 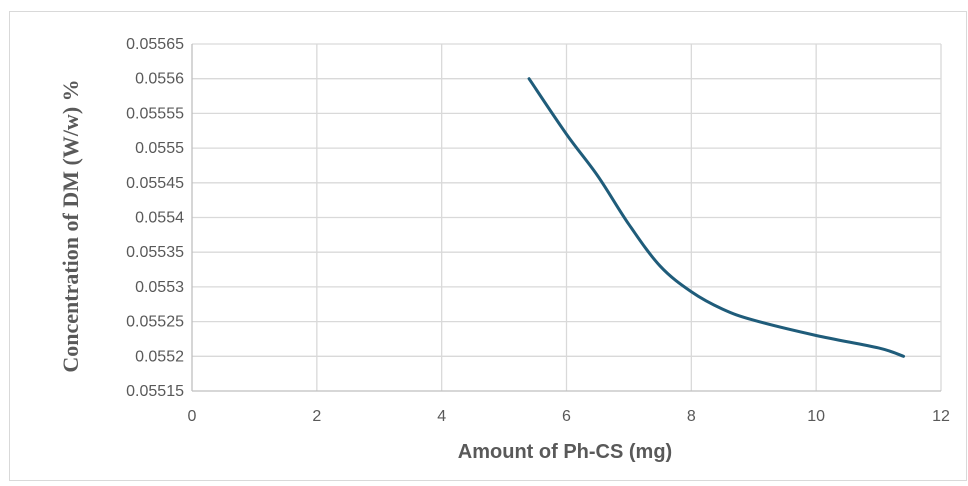 I want to click on y-tick-label: 0.0553, so click(x=159, y=287).